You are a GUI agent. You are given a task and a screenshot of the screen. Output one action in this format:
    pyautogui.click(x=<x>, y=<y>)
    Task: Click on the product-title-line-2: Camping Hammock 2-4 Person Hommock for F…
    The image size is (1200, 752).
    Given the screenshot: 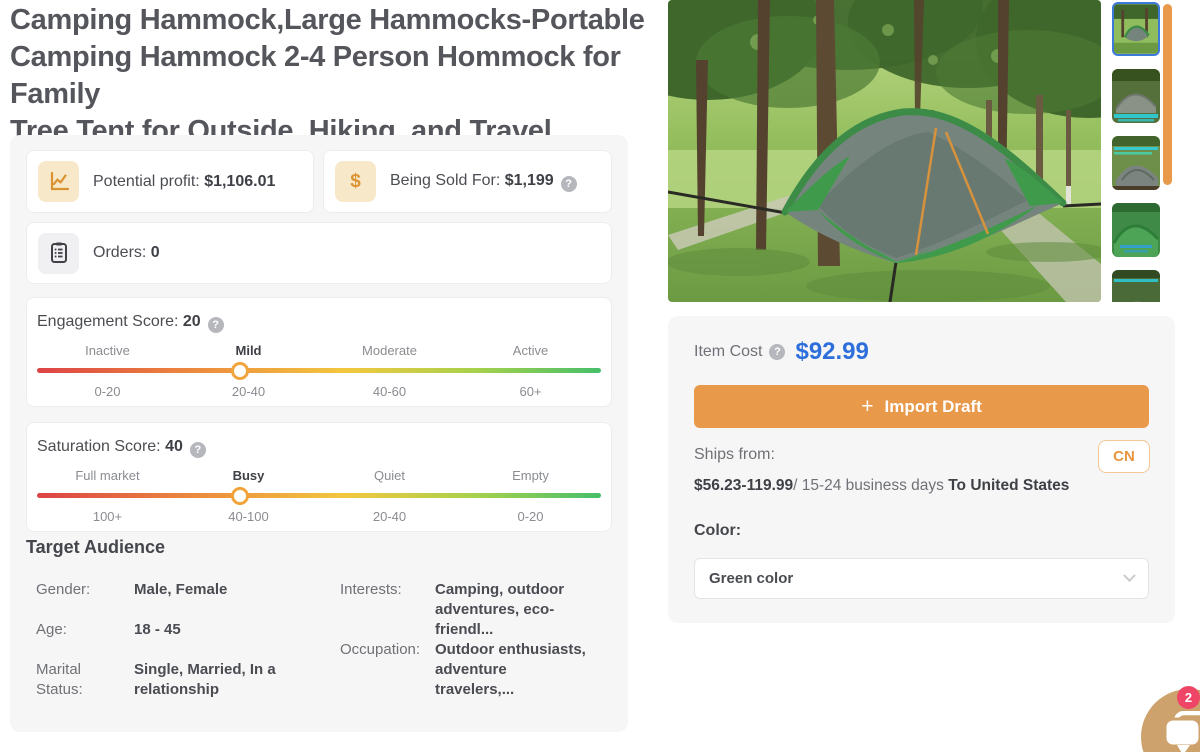 What is the action you would take?
    pyautogui.click(x=315, y=75)
    